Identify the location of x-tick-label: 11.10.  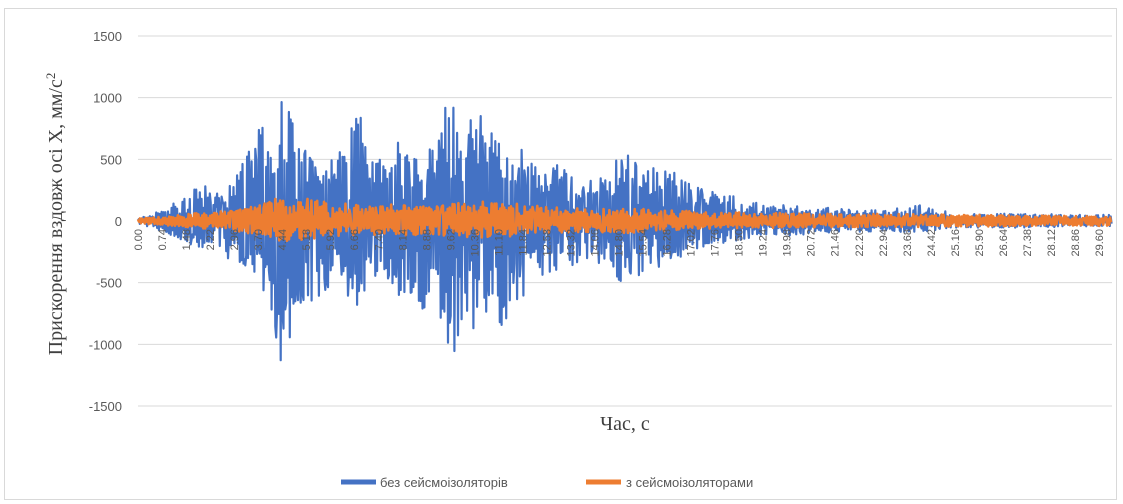
(499, 242).